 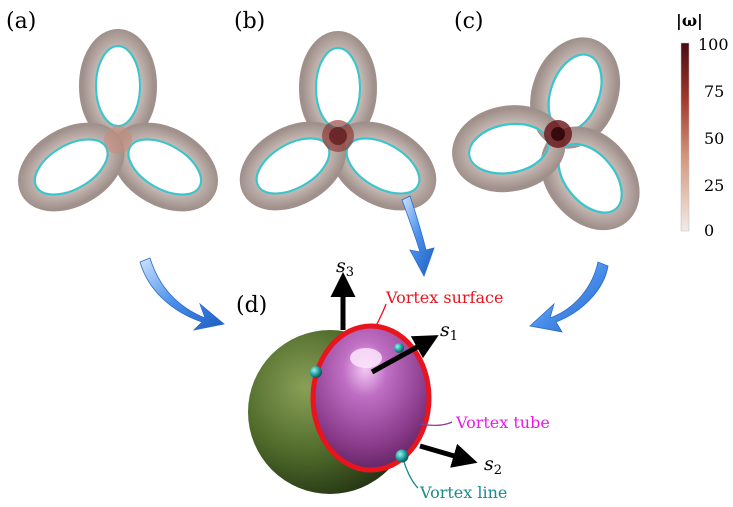 I want to click on panel-label-d: (d), so click(x=251, y=305).